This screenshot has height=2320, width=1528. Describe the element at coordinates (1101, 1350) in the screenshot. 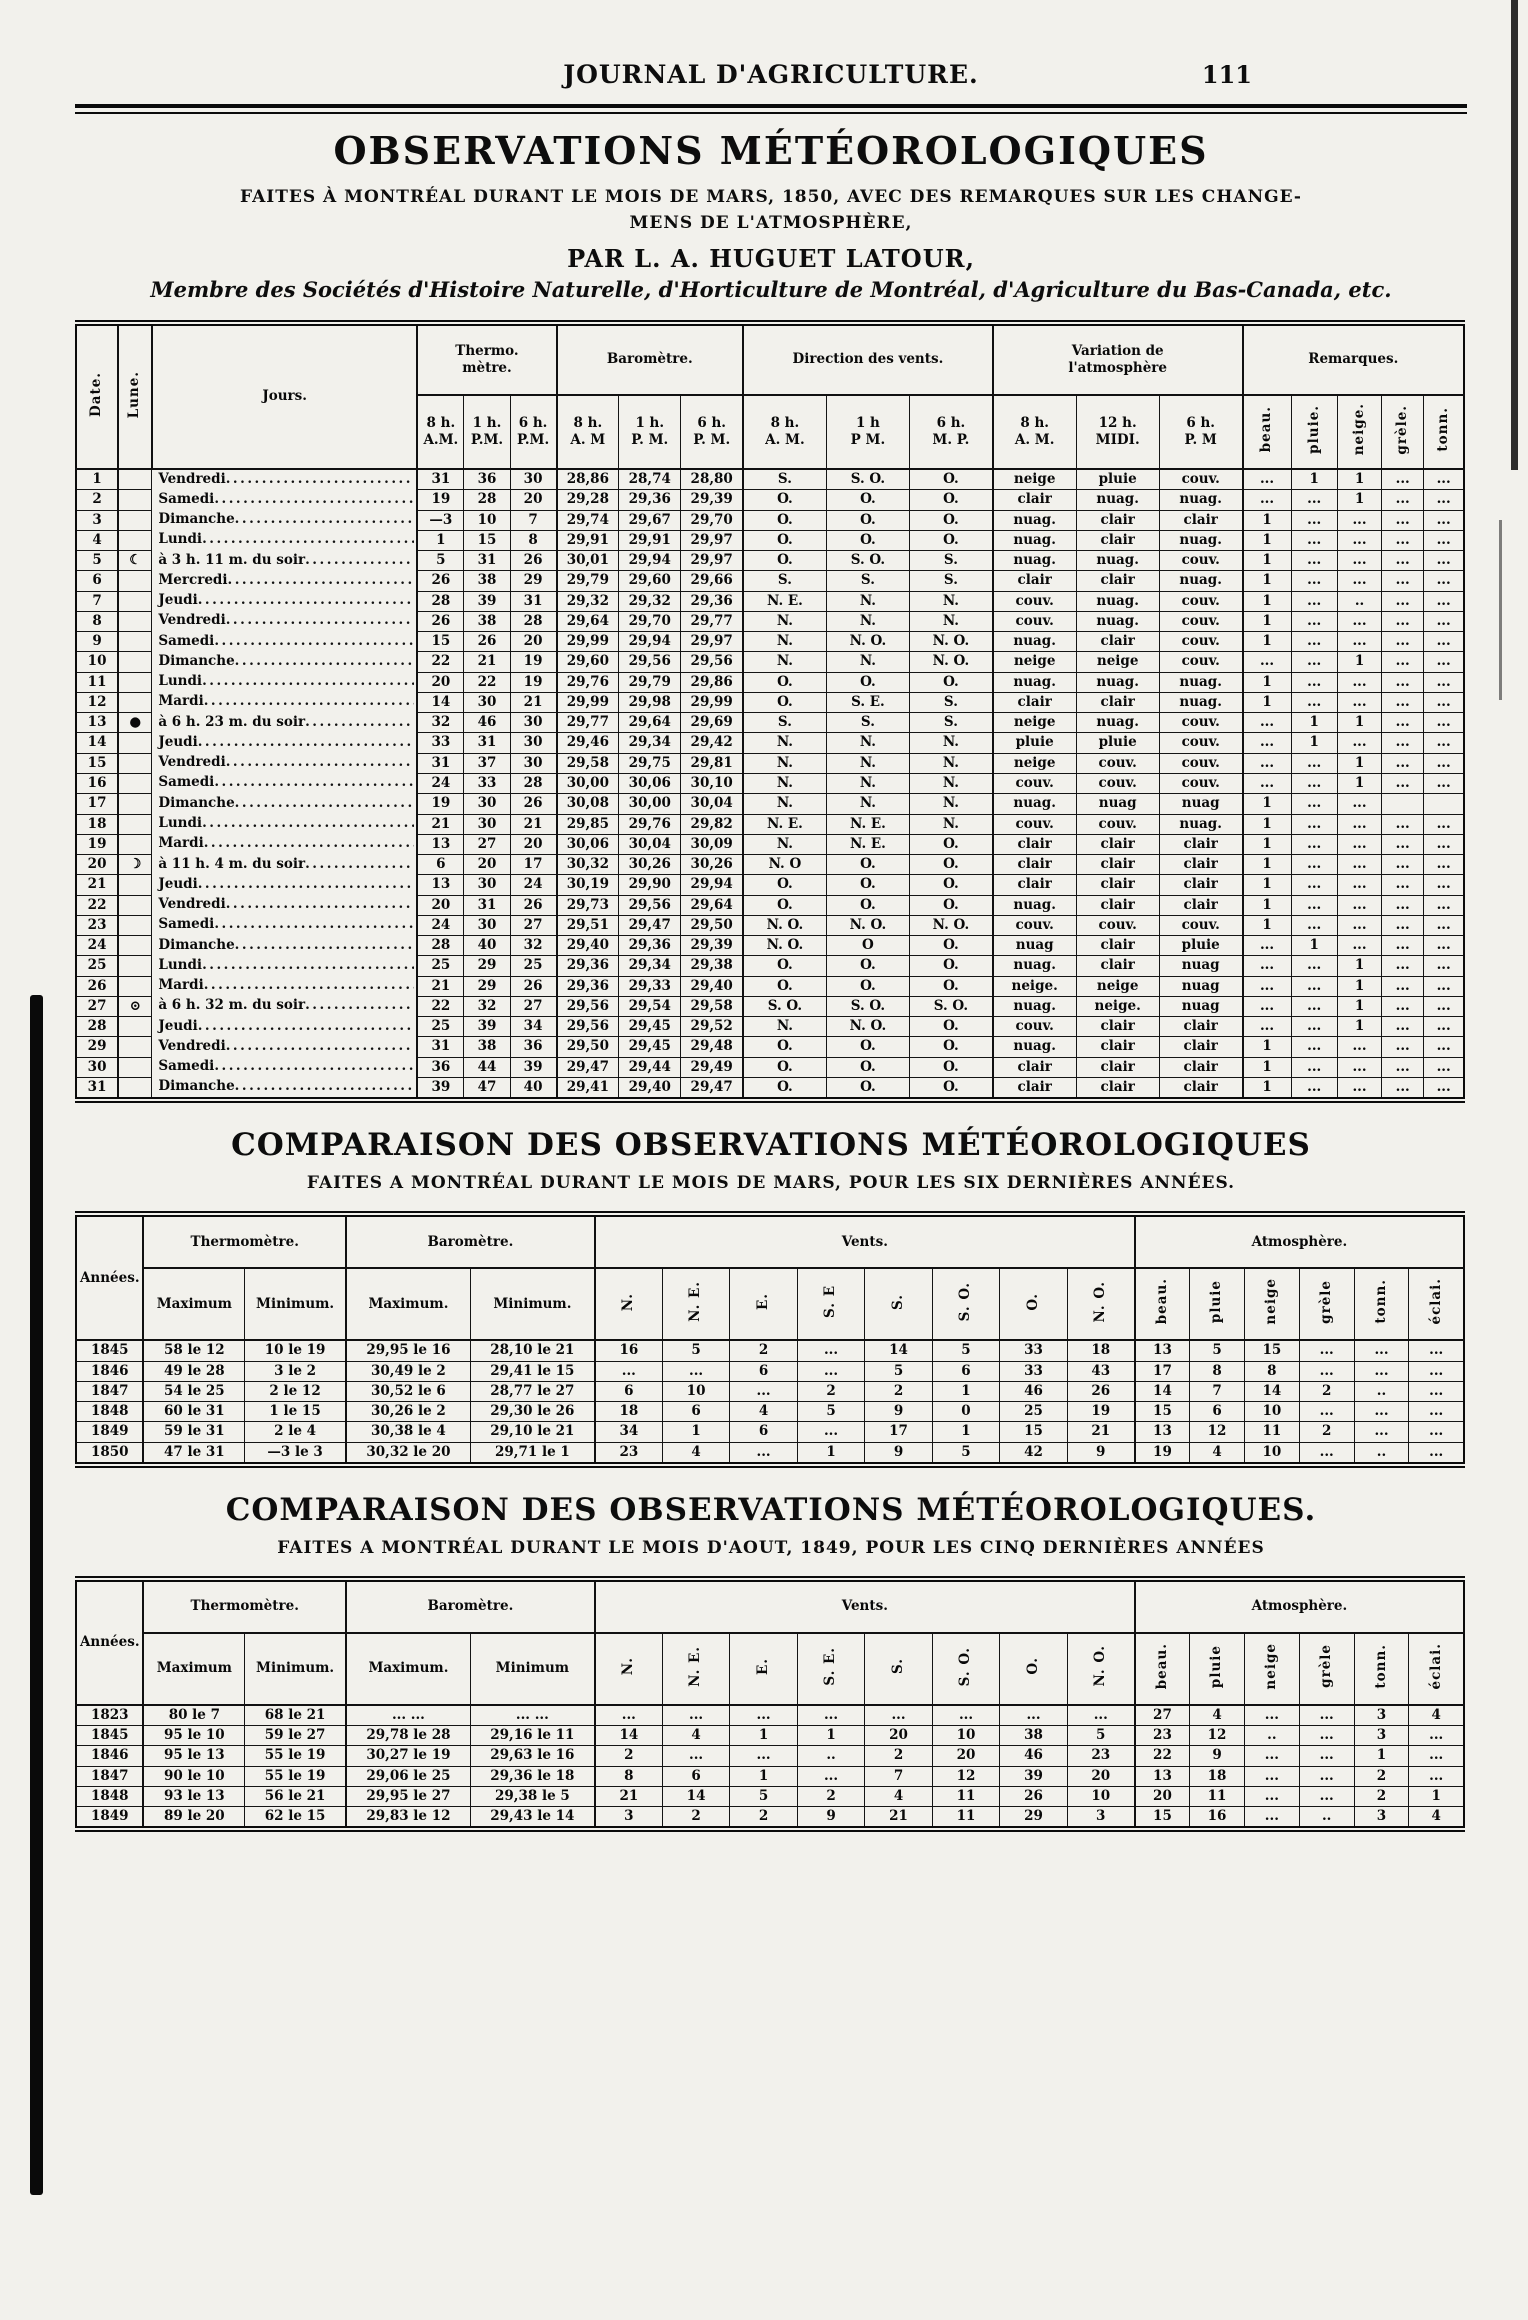

I see `table-cell: 18` at that location.